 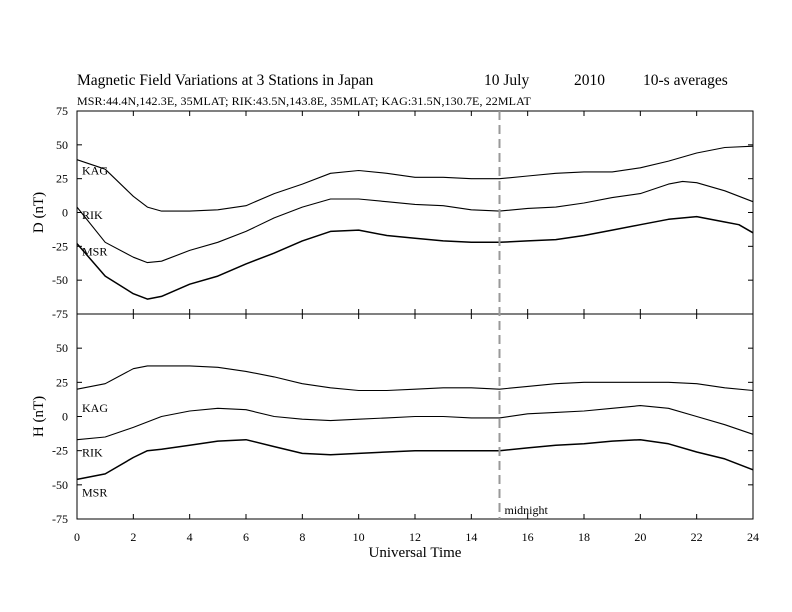 What do you see at coordinates (415, 553) in the screenshot?
I see `x-axis-label: Universal Time` at bounding box center [415, 553].